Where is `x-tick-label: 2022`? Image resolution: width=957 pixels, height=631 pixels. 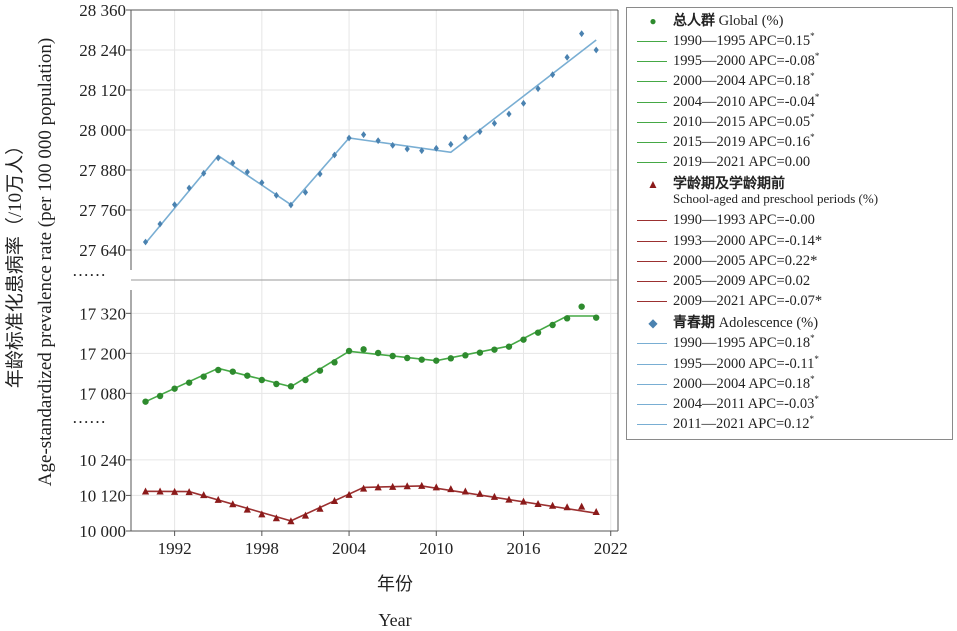
x-tick-label: 2022 is located at coordinates (611, 548).